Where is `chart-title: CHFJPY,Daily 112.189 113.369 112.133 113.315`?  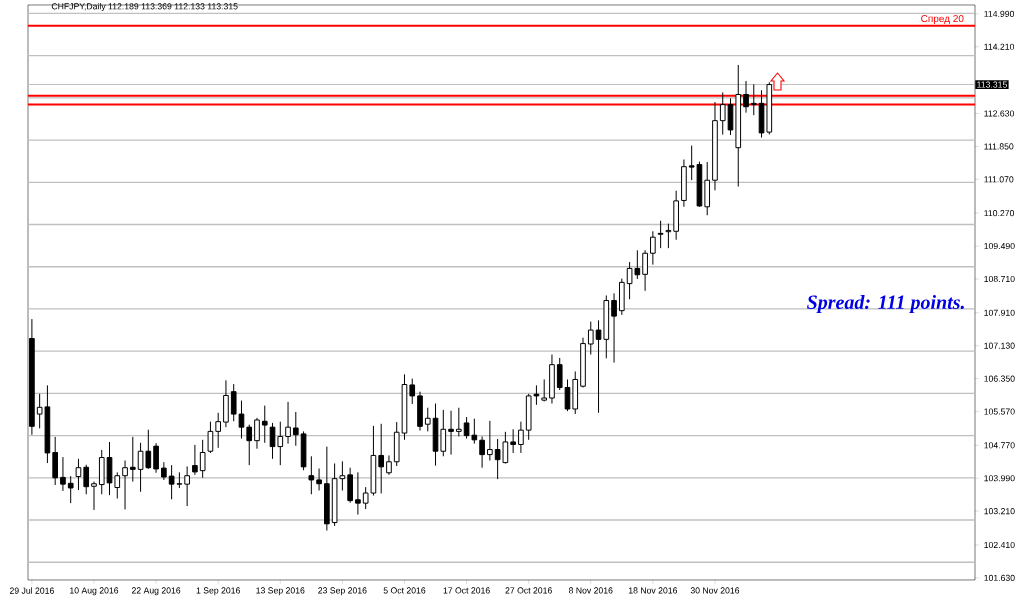
chart-title: CHFJPY,Daily 112.189 113.369 112.133 113.315 is located at coordinates (144, 7).